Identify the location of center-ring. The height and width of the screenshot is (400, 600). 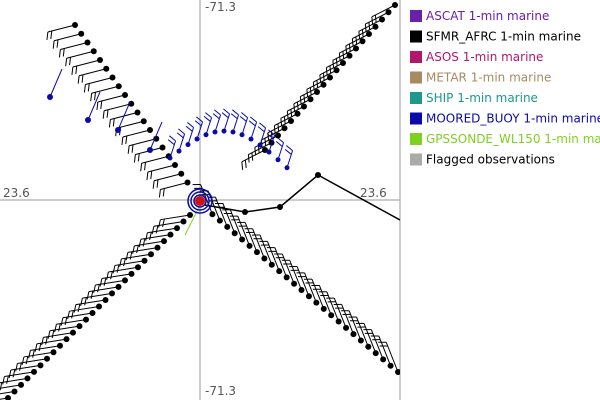
(200, 201).